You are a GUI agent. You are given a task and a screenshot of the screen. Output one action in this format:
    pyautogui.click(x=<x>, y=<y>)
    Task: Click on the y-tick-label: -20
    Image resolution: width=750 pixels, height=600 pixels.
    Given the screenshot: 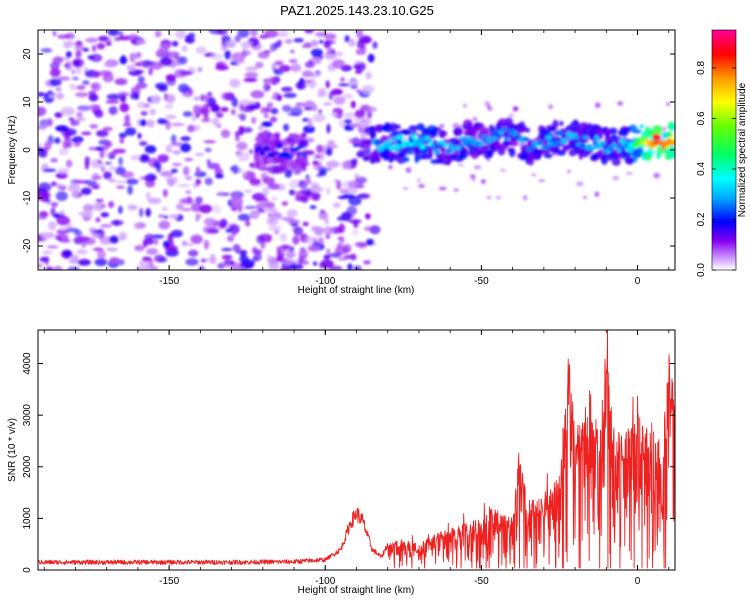 What is the action you would take?
    pyautogui.click(x=27, y=245)
    